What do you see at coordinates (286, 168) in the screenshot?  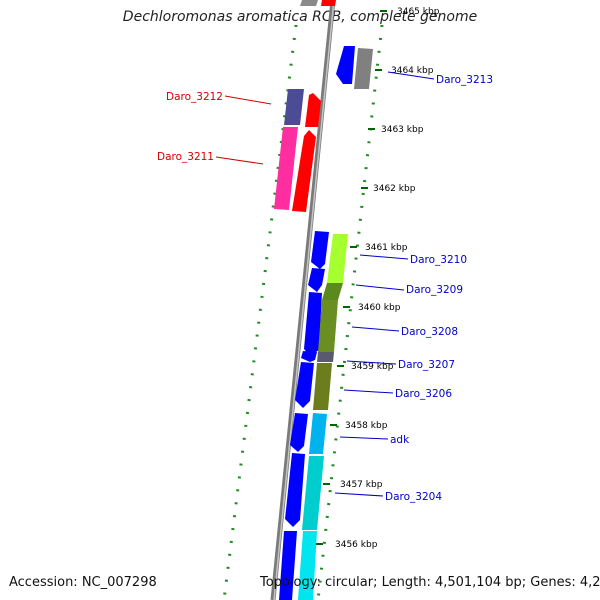 I see `gene-arrow-daro-3211-a` at bounding box center [286, 168].